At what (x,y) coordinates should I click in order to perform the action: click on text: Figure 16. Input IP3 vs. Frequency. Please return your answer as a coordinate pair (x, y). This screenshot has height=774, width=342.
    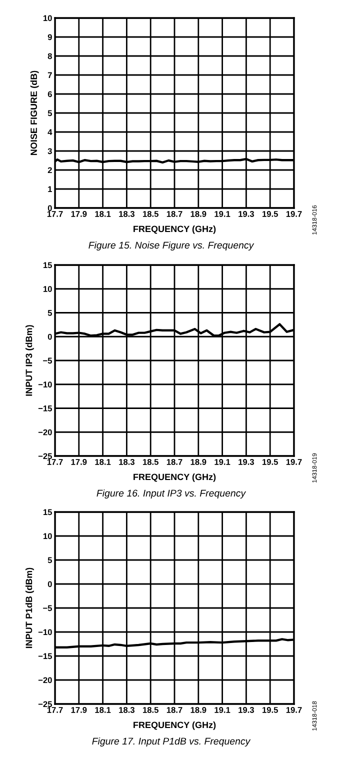
    Looking at the image, I should click on (171, 494).